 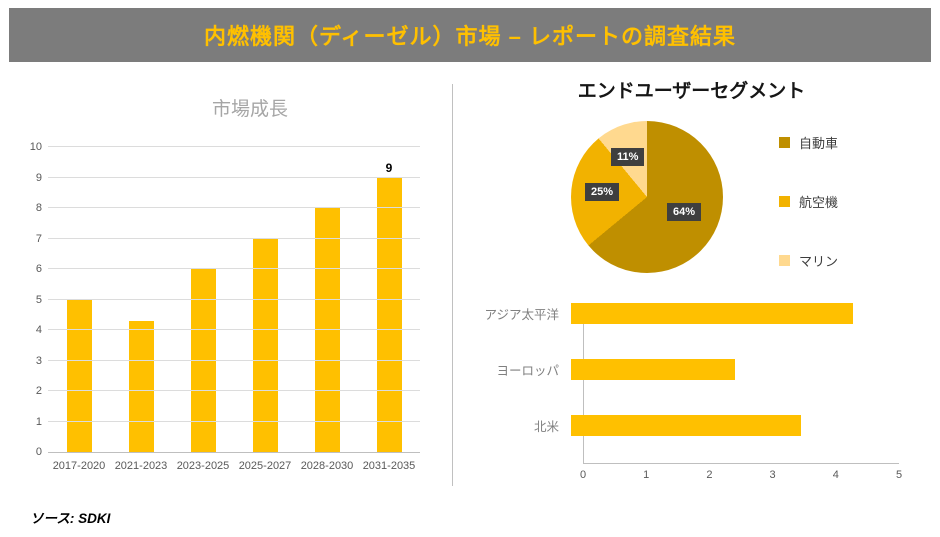 I want to click on end-user-segment-title: エンドユーザーセグメント, so click(x=691, y=91).